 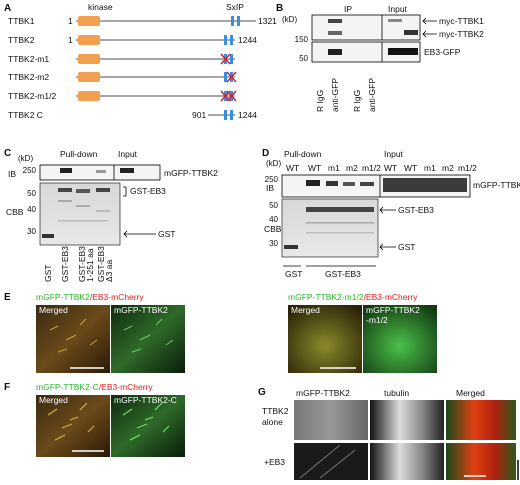 What do you see at coordinates (67, 387) in the screenshot?
I see `title-green: mGFP-TTBK2-C` at bounding box center [67, 387].